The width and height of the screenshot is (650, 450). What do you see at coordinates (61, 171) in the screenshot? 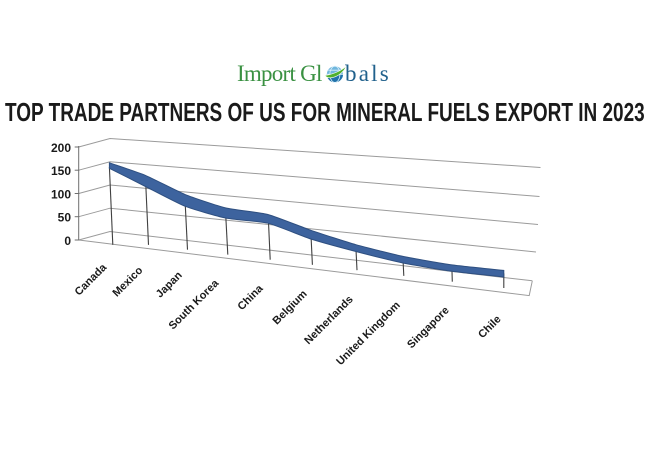
I see `svg-text: 150` at bounding box center [61, 171].